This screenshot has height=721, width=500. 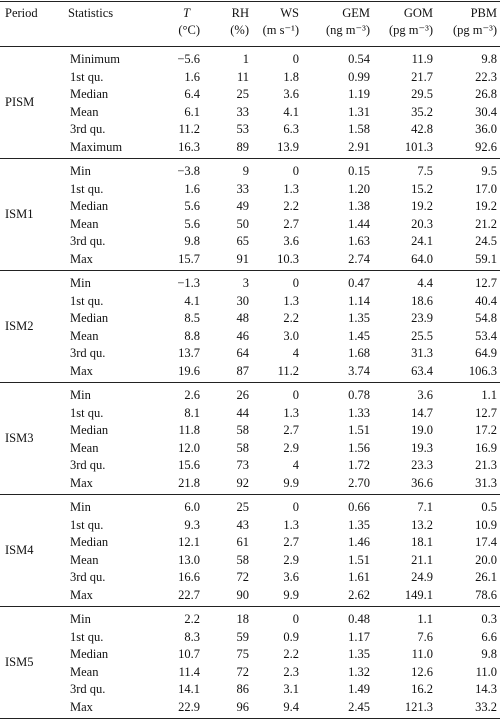 I want to click on cell-value: 0.9, so click(x=291, y=636).